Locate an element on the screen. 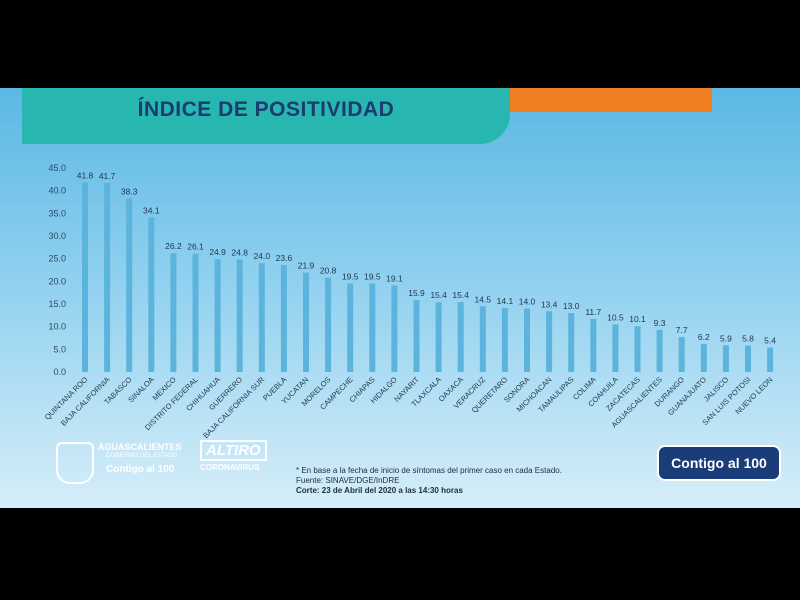 Image resolution: width=800 pixels, height=600 pixels. value-label: 11.7 is located at coordinates (593, 312).